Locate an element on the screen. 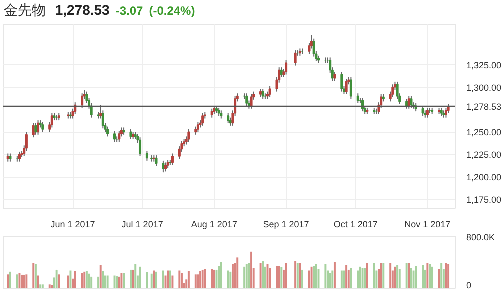 The image size is (504, 291). y-tick-label: 1,225.00 is located at coordinates (484, 155).